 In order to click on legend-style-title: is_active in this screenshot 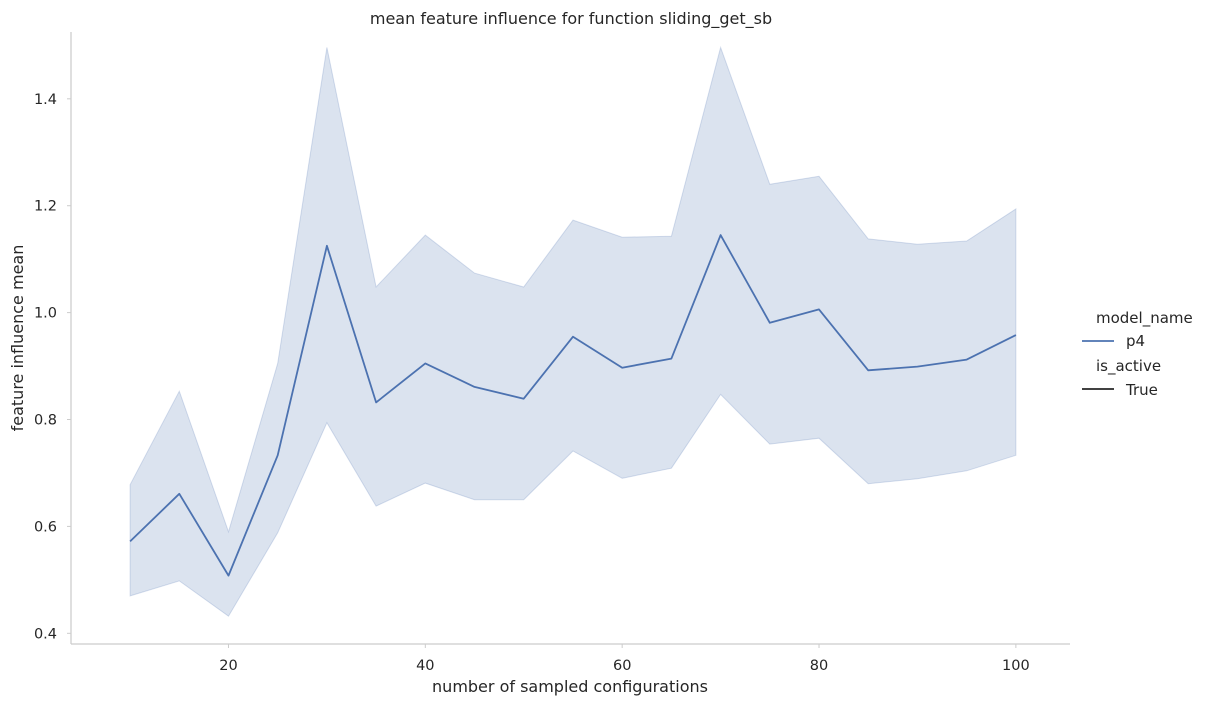, I will do `click(1128, 366)`.